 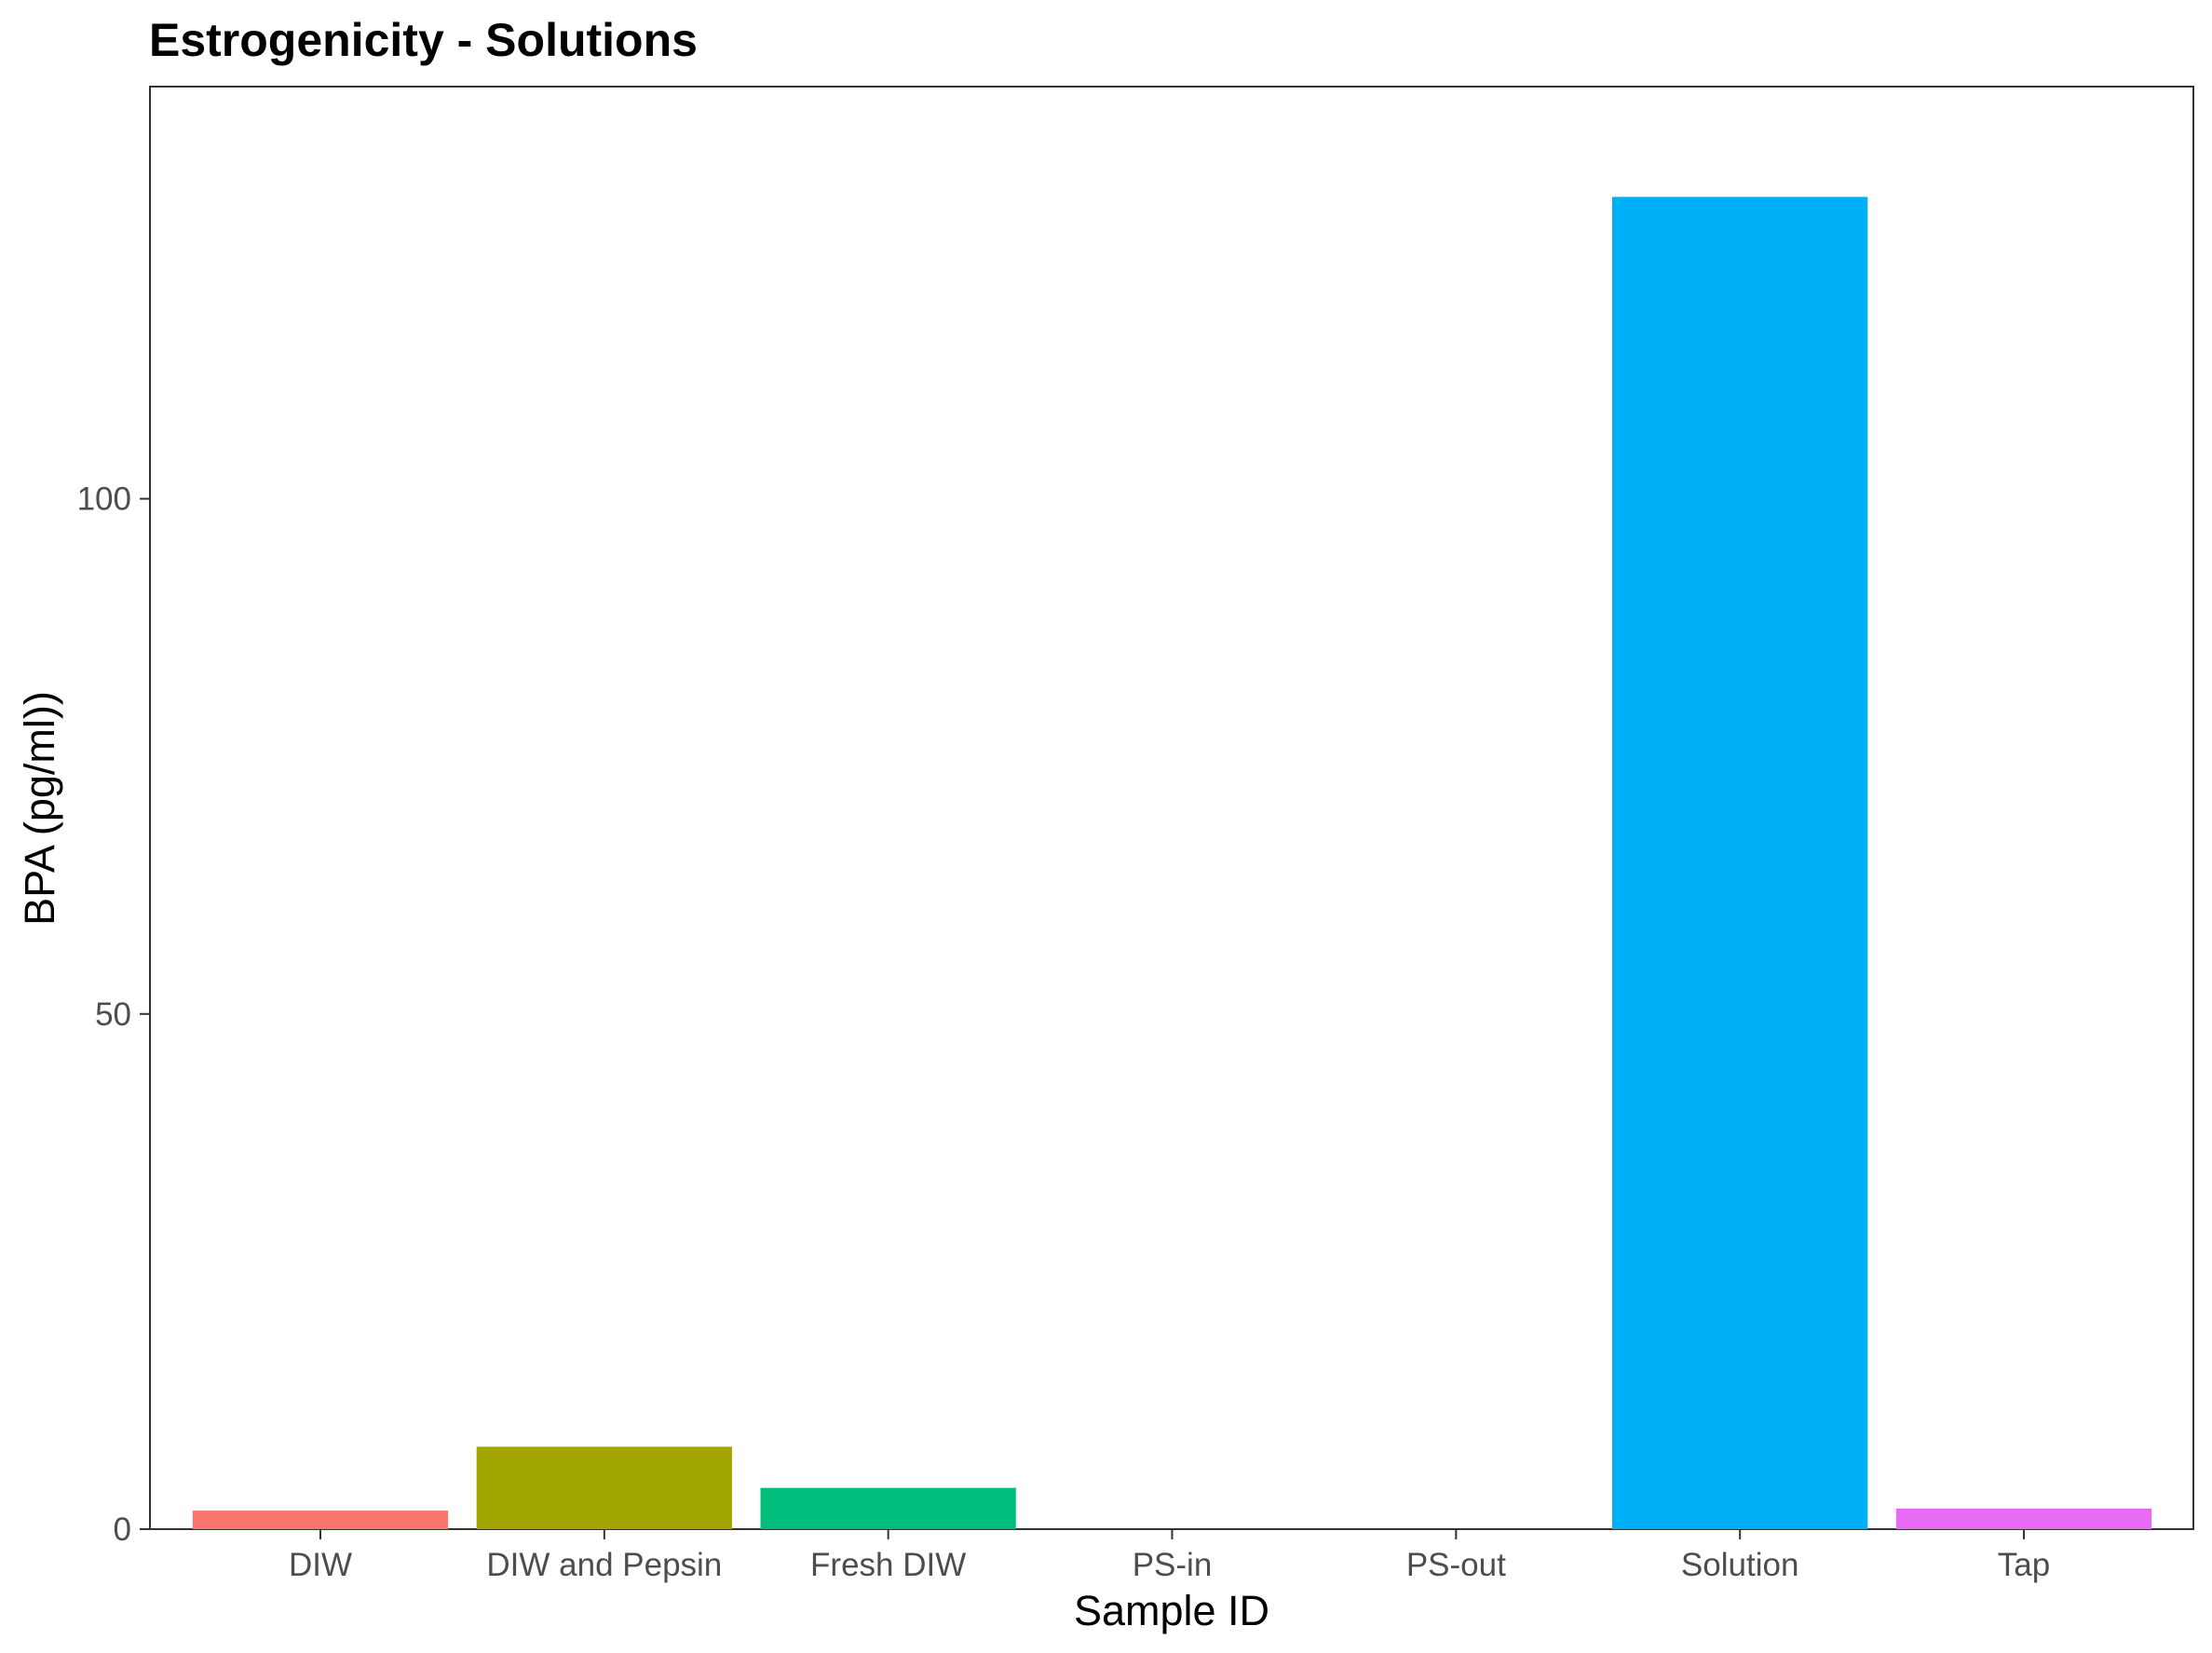 What do you see at coordinates (604, 1565) in the screenshot?
I see `x-tick-label: DIW and Pepsin` at bounding box center [604, 1565].